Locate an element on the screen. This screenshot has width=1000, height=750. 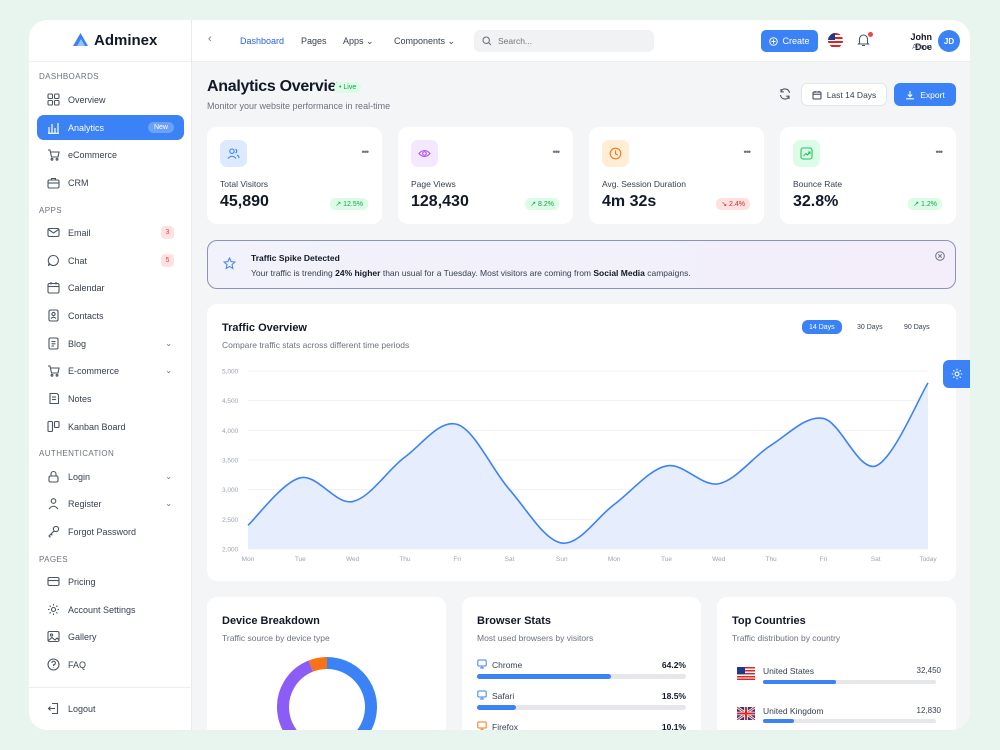
sidebar-item-pricing: Pricing is located at coordinates (110, 581).